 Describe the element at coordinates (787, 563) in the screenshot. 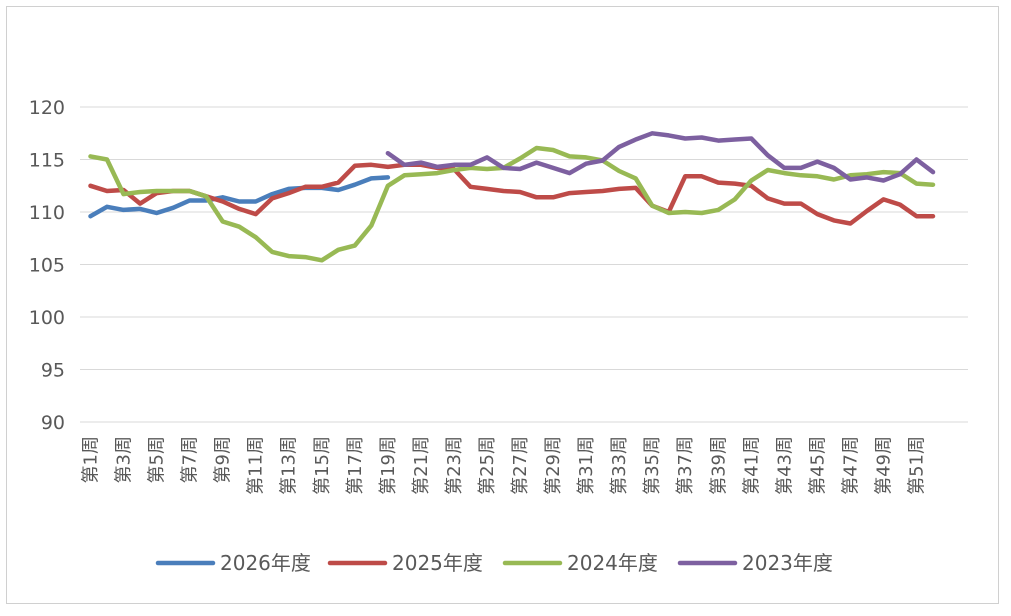

I see `legend-label: 2023年度` at that location.